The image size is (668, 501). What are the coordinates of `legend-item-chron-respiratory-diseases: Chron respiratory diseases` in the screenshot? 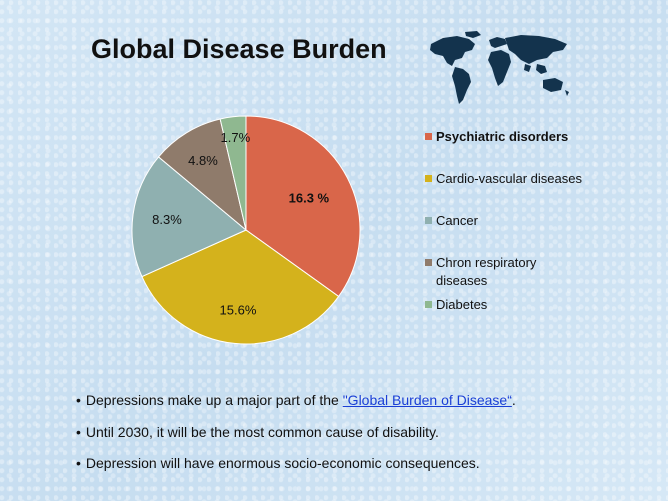 It's located at (500, 272).